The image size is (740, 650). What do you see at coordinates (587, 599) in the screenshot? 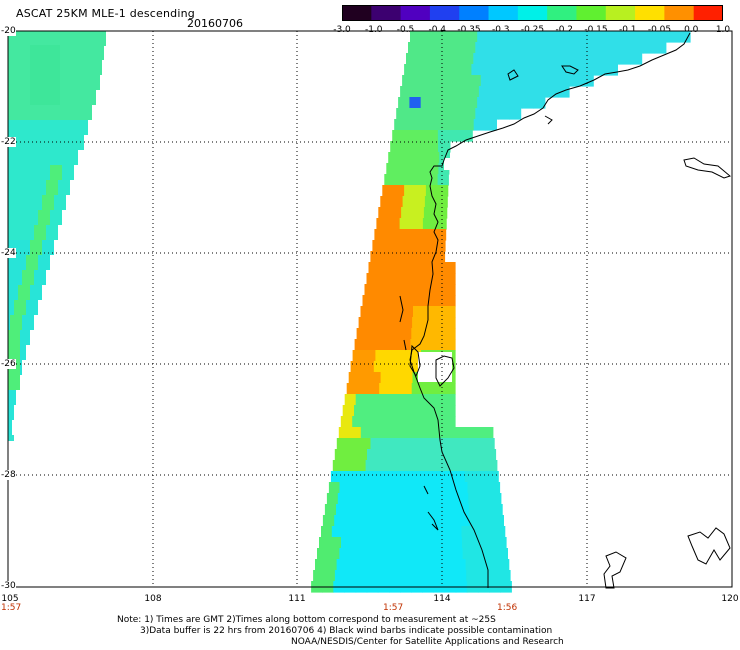
I see `lon-label-117: 117` at bounding box center [587, 599].